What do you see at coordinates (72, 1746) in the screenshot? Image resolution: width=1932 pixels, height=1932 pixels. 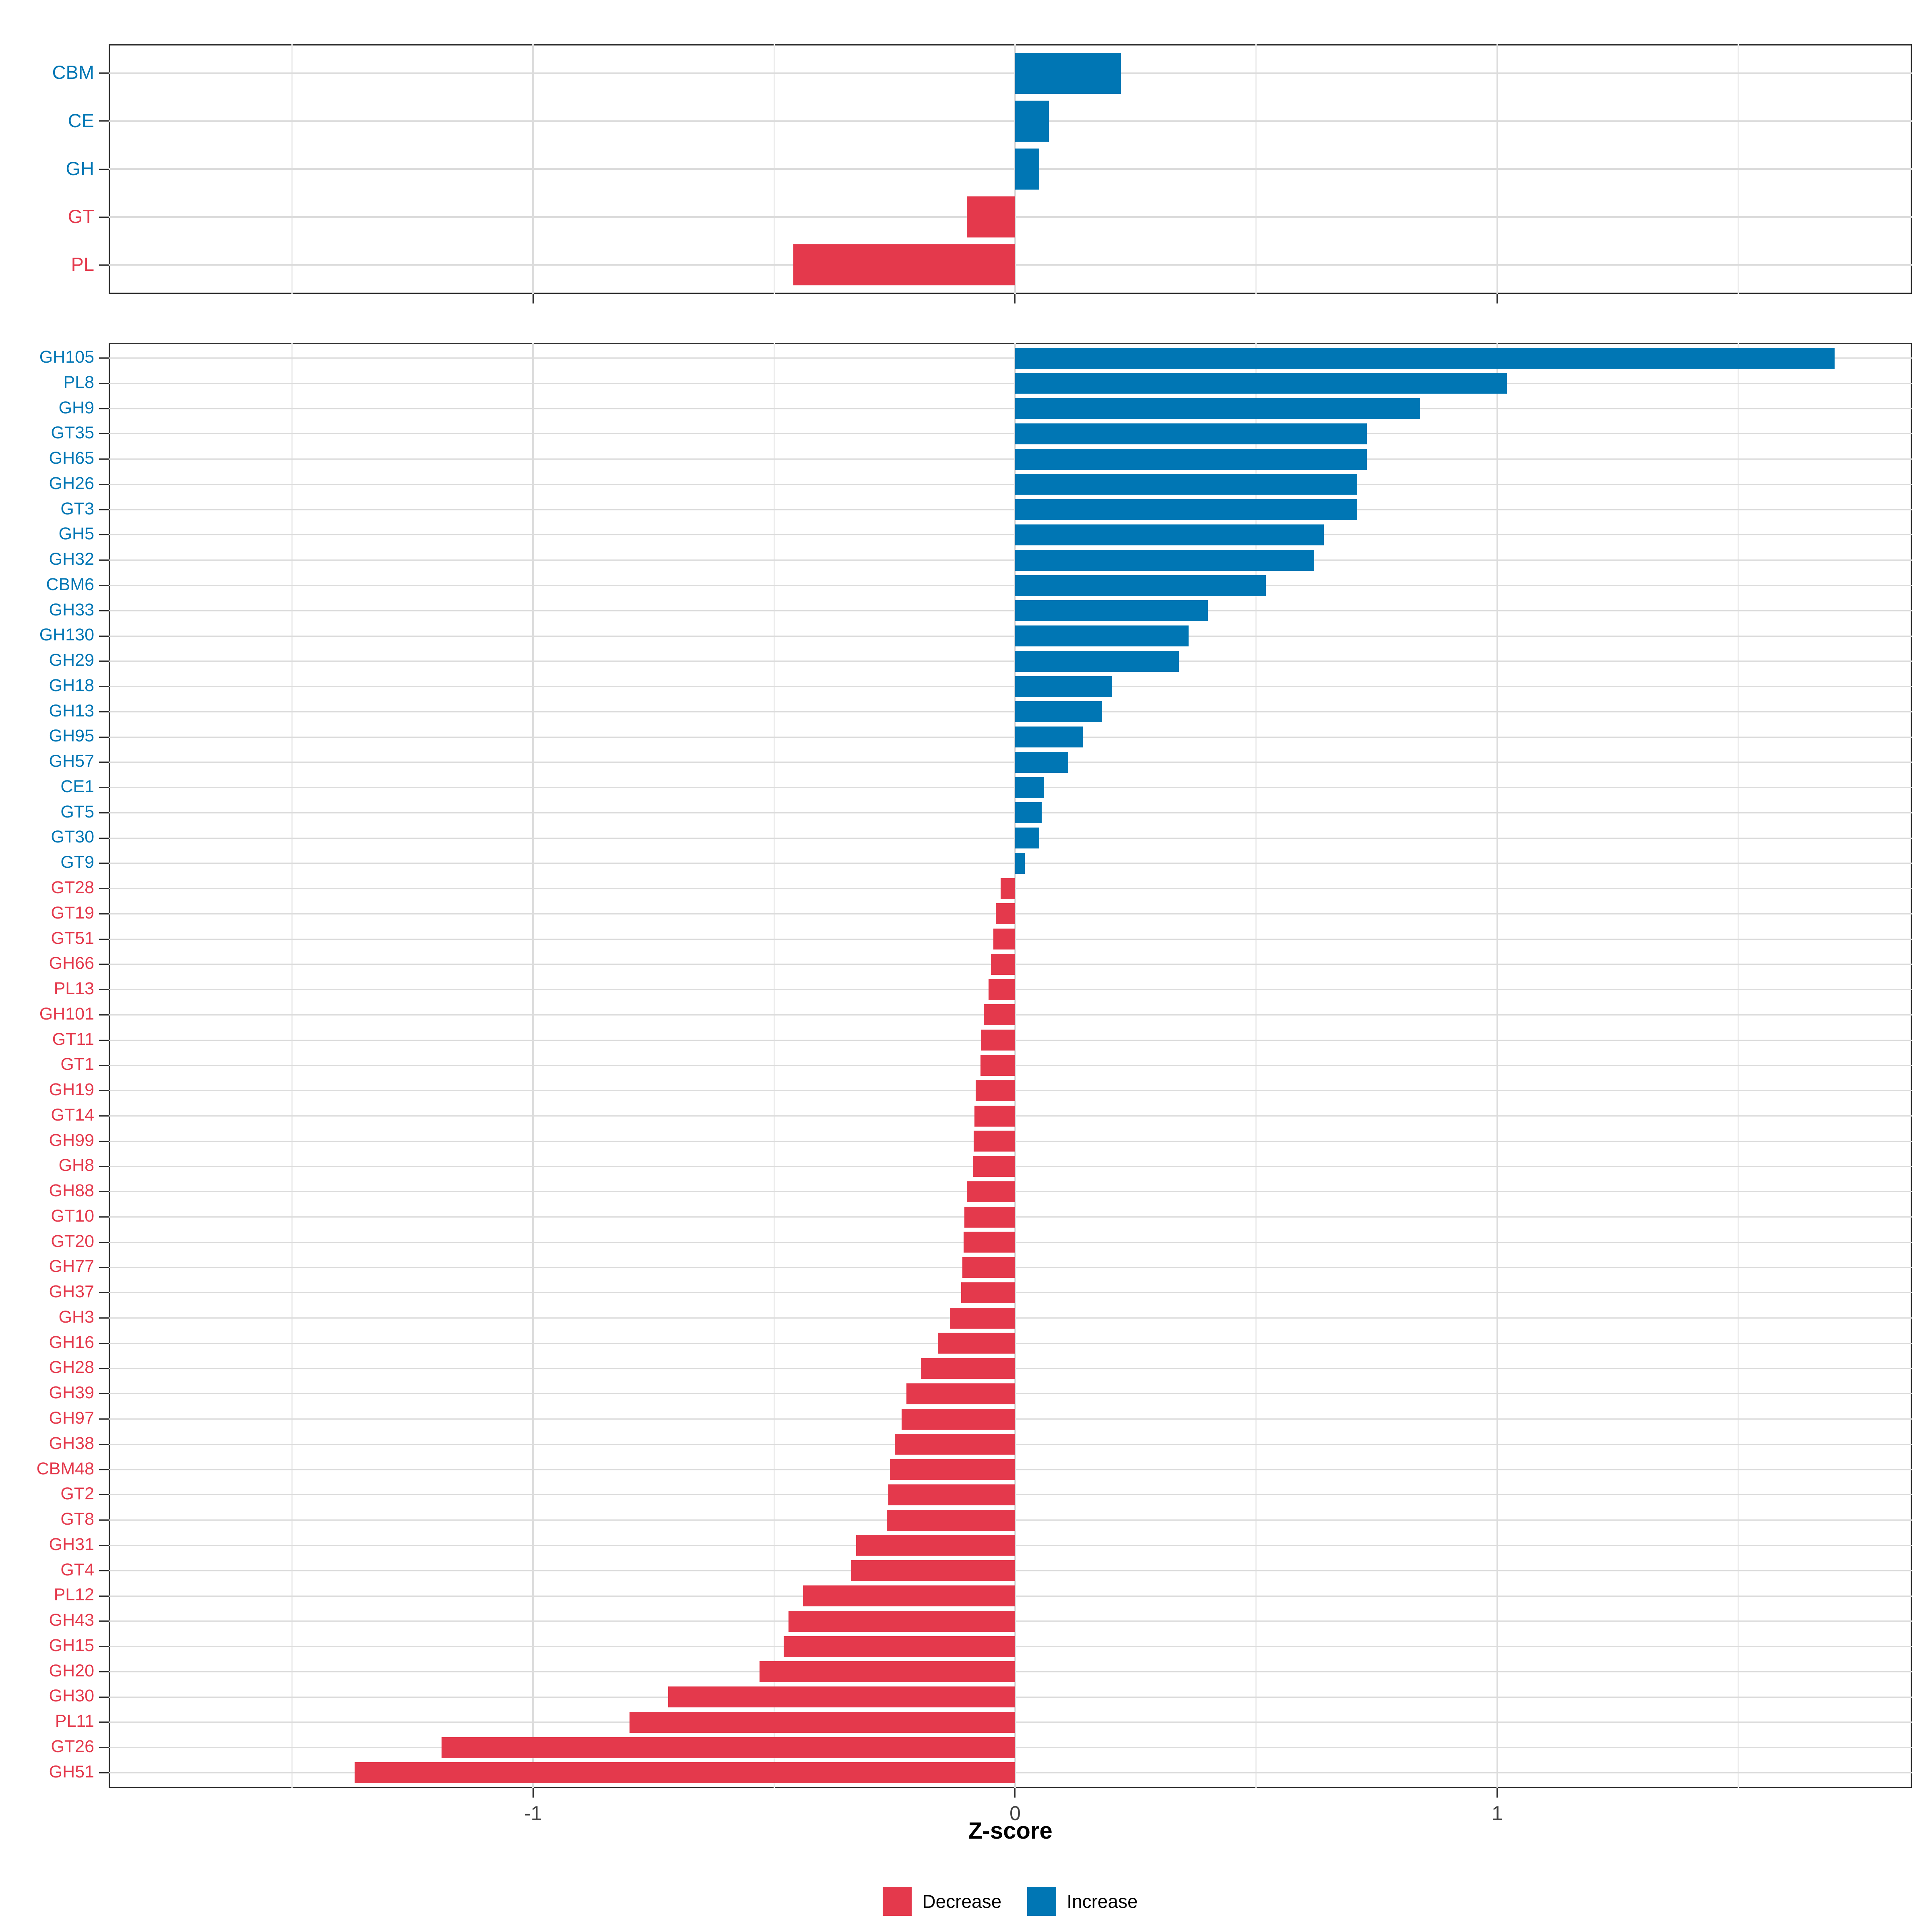 I see `y-label-GT26: GT26` at bounding box center [72, 1746].